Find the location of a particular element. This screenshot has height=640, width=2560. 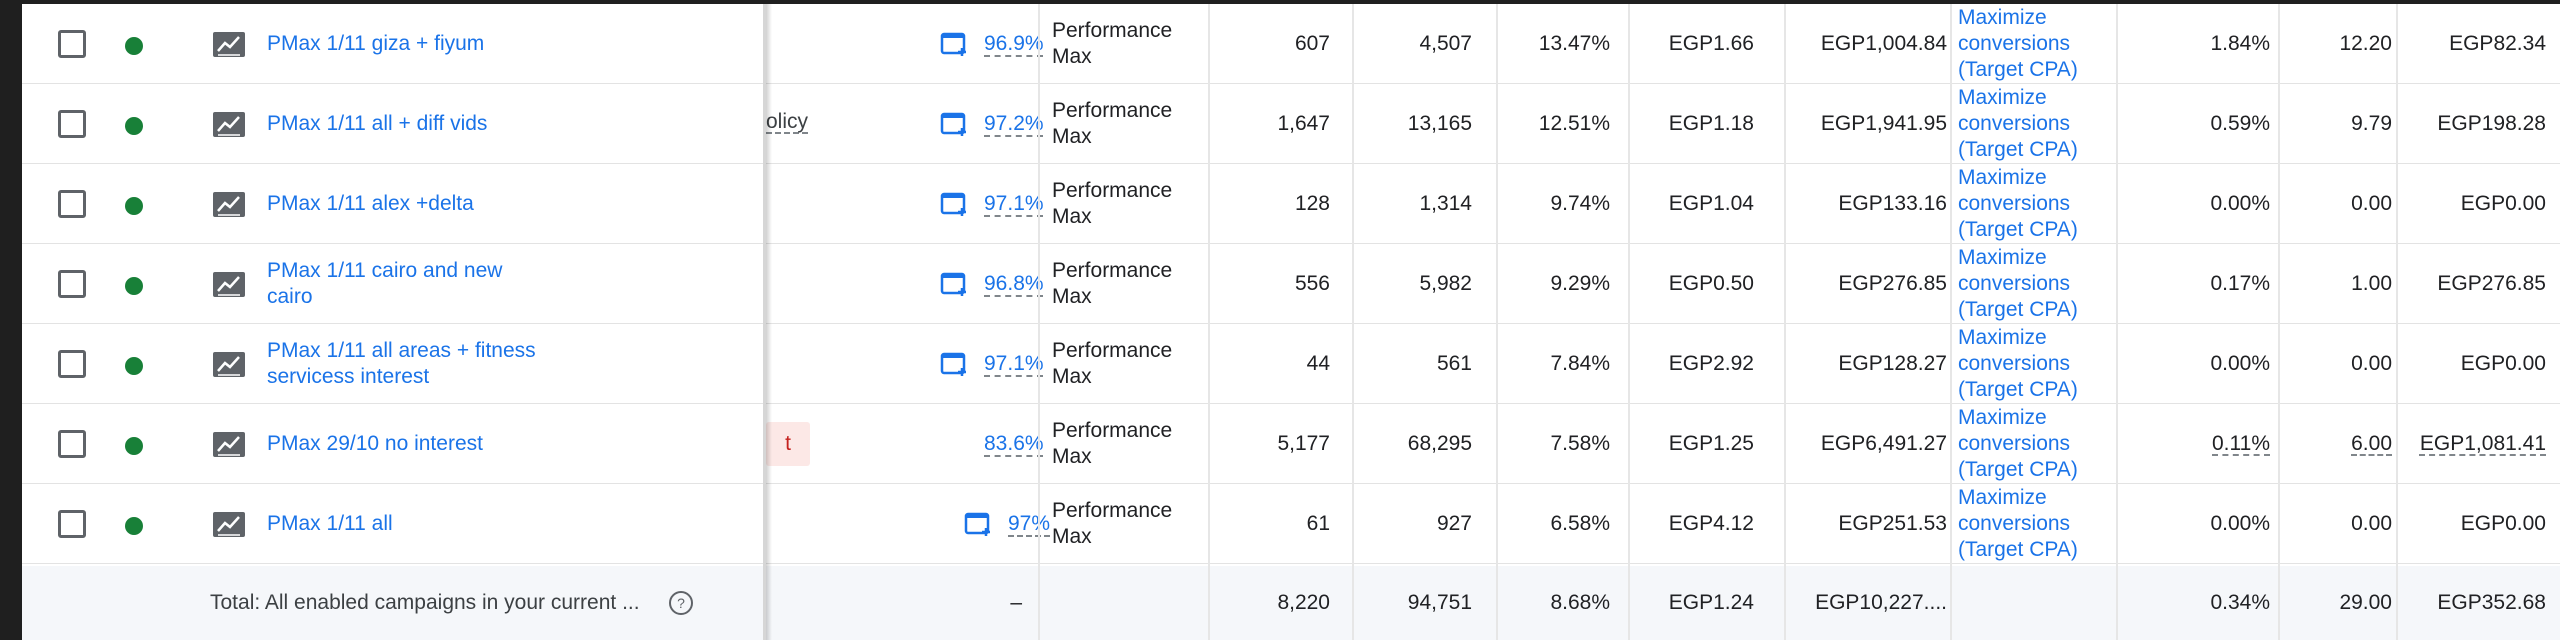

cost-cell: EGP1,941.95 is located at coordinates (1883, 123).